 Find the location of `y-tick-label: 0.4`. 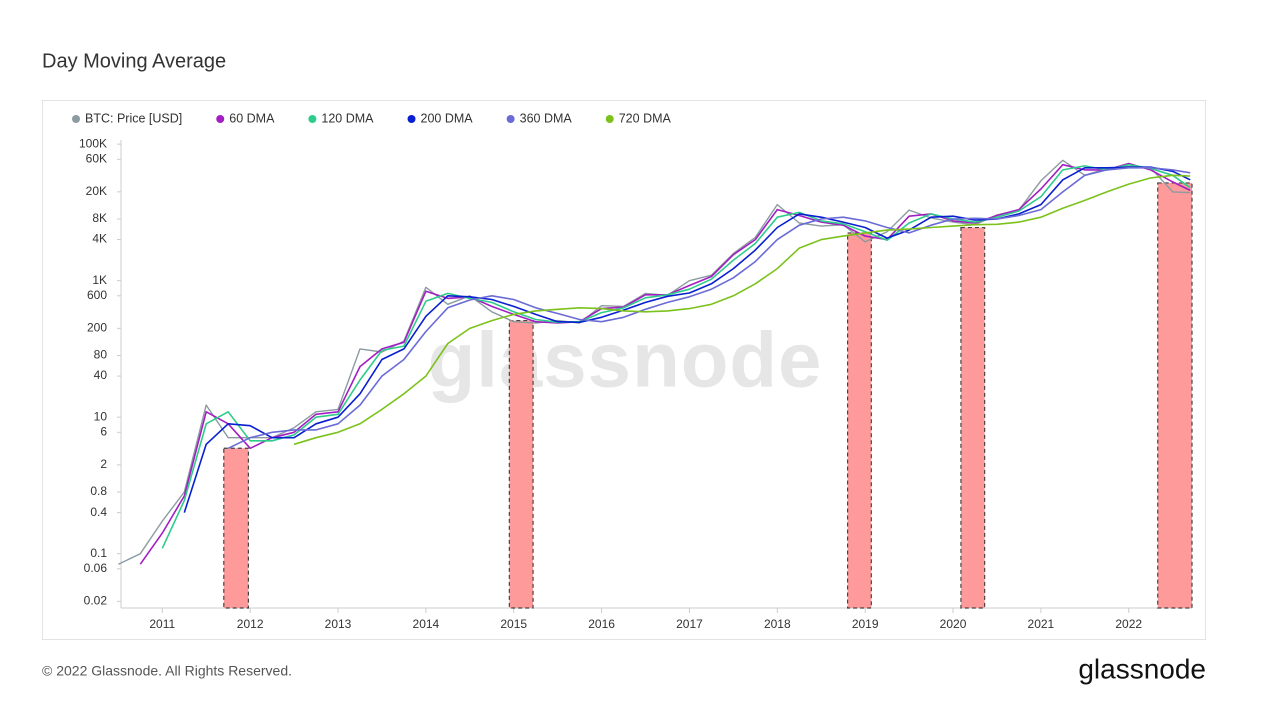

y-tick-label: 0.4 is located at coordinates (98, 512).